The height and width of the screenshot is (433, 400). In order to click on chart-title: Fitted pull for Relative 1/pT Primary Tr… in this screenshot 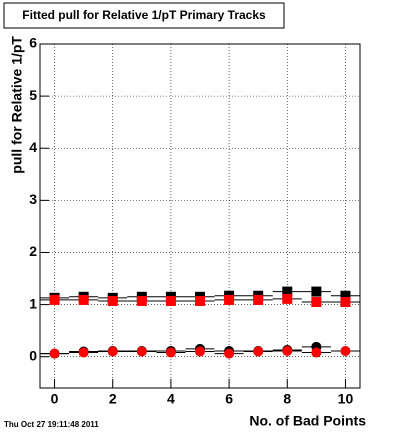, I will do `click(144, 15)`.